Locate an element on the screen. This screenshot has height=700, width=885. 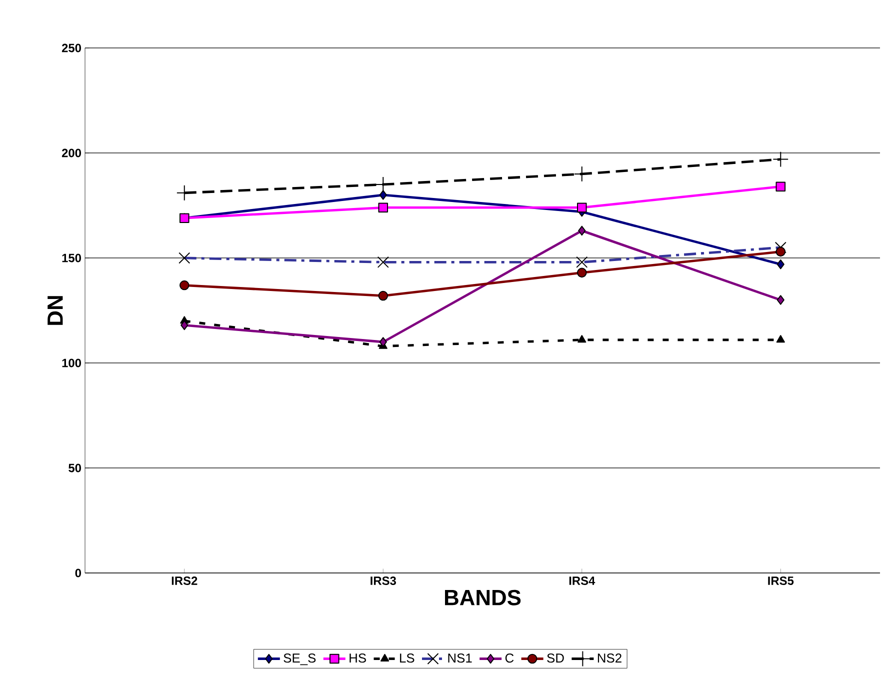
y-tick-label: 100 is located at coordinates (71, 363).